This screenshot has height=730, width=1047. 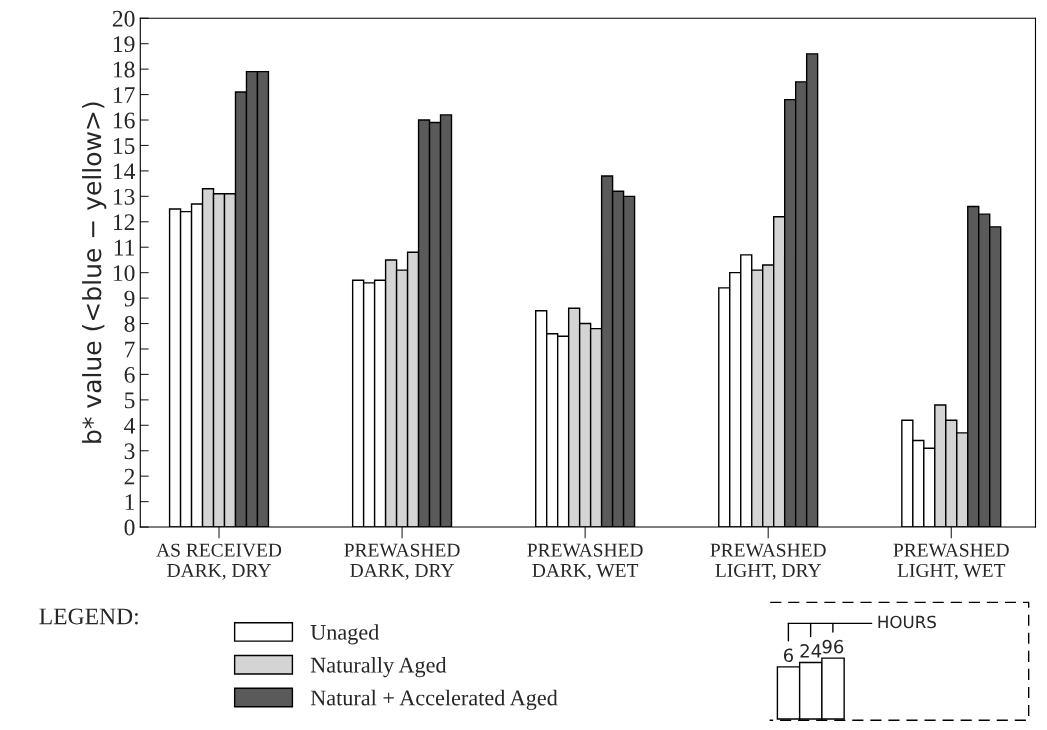 What do you see at coordinates (907, 622) in the screenshot?
I see `text: HOURS` at bounding box center [907, 622].